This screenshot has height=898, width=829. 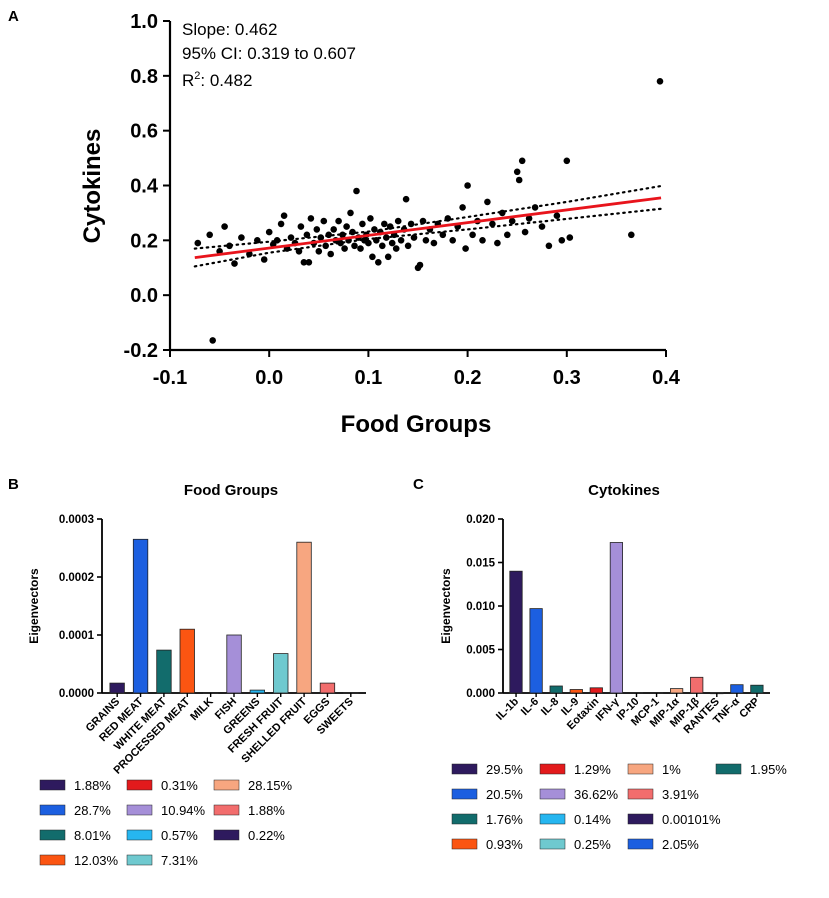 I want to click on scatter-y-tick-label: -0.2, so click(x=141, y=351).